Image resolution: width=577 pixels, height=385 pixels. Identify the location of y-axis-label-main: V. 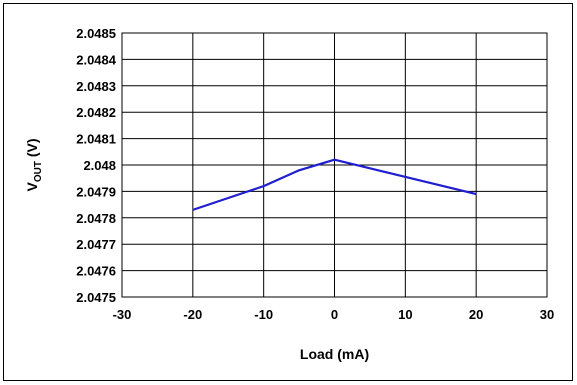
(32, 187).